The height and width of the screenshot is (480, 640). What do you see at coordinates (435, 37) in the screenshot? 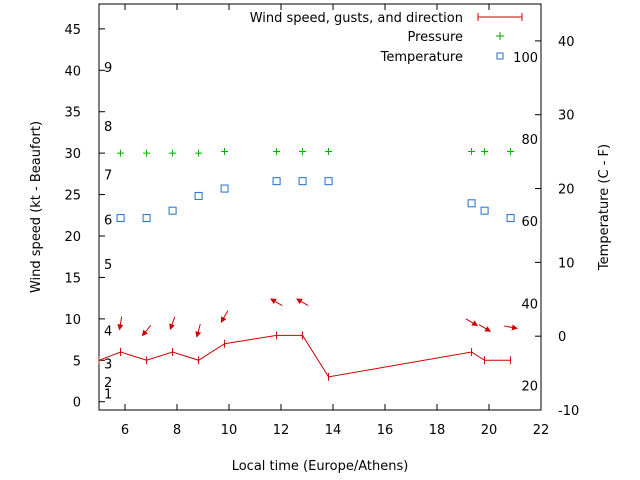
I see `legend-label-pressure: Pressure` at bounding box center [435, 37].